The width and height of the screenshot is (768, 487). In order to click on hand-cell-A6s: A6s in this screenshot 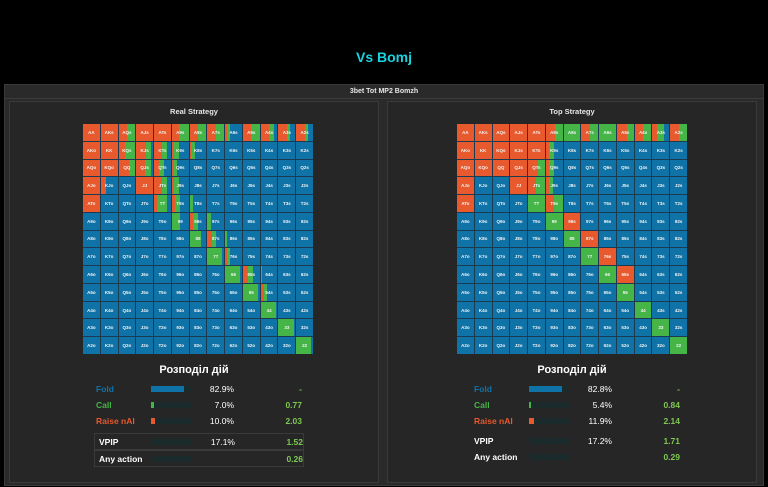, I will do `click(607, 132)`.